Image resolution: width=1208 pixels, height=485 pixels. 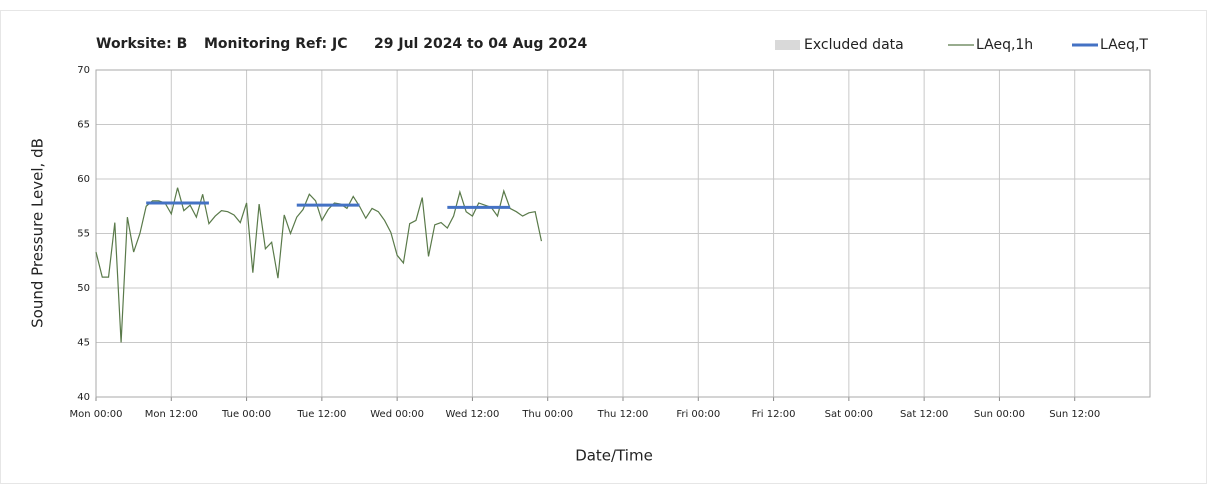 What do you see at coordinates (623, 414) in the screenshot?
I see `x-tick-label: Thu 12:00` at bounding box center [623, 414].